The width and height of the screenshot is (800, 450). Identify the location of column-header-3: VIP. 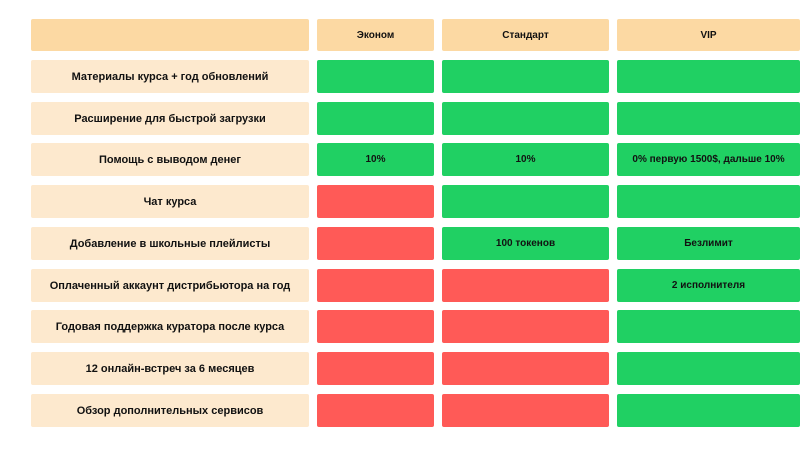
(708, 35).